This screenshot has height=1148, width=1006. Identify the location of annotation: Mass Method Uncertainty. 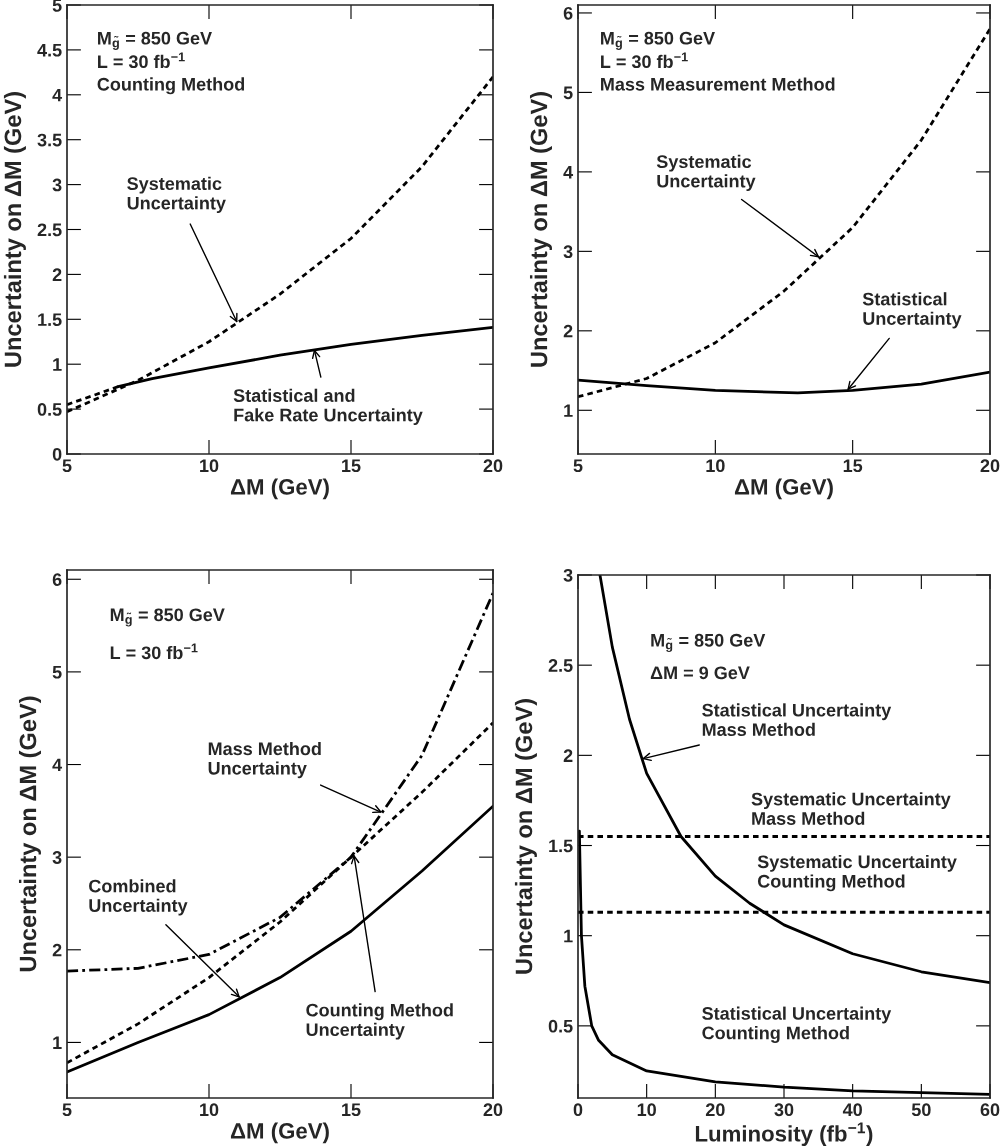
(264, 760).